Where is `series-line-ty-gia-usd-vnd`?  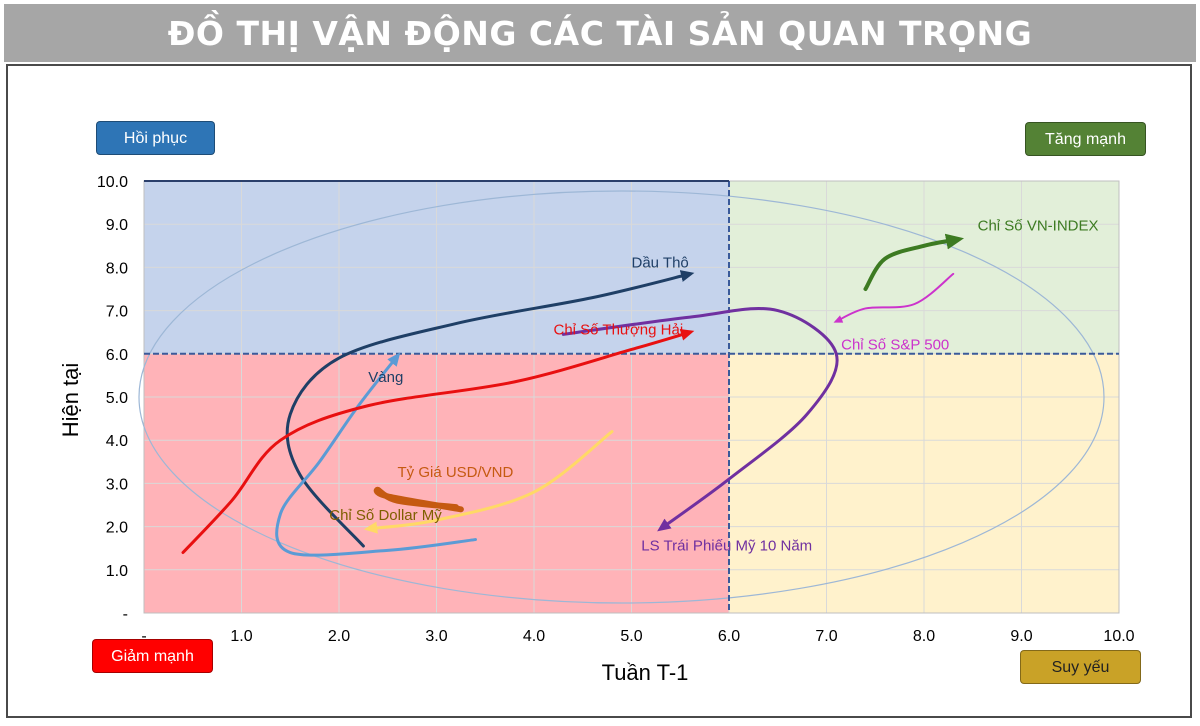
series-line-ty-gia-usd-vnd is located at coordinates (418, 499).